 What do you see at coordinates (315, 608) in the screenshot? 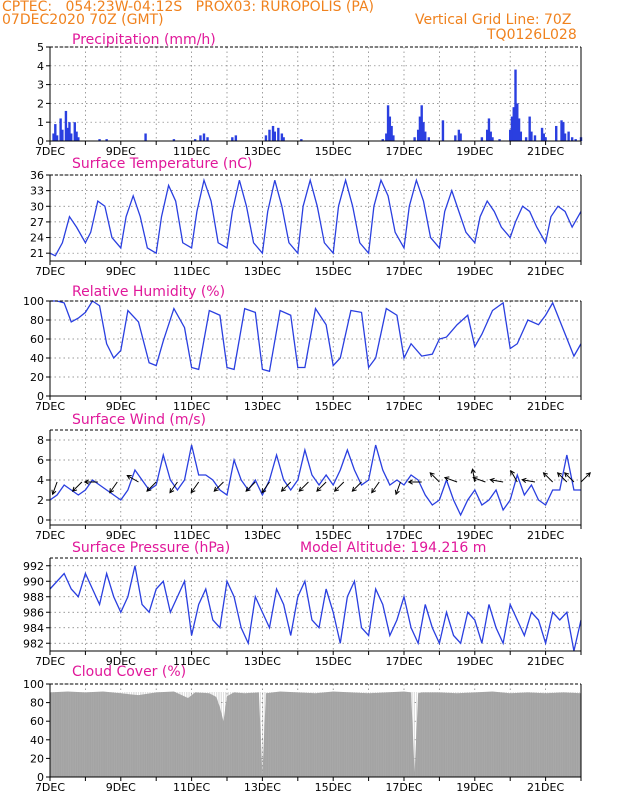
I see `pres-series-line` at bounding box center [315, 608].